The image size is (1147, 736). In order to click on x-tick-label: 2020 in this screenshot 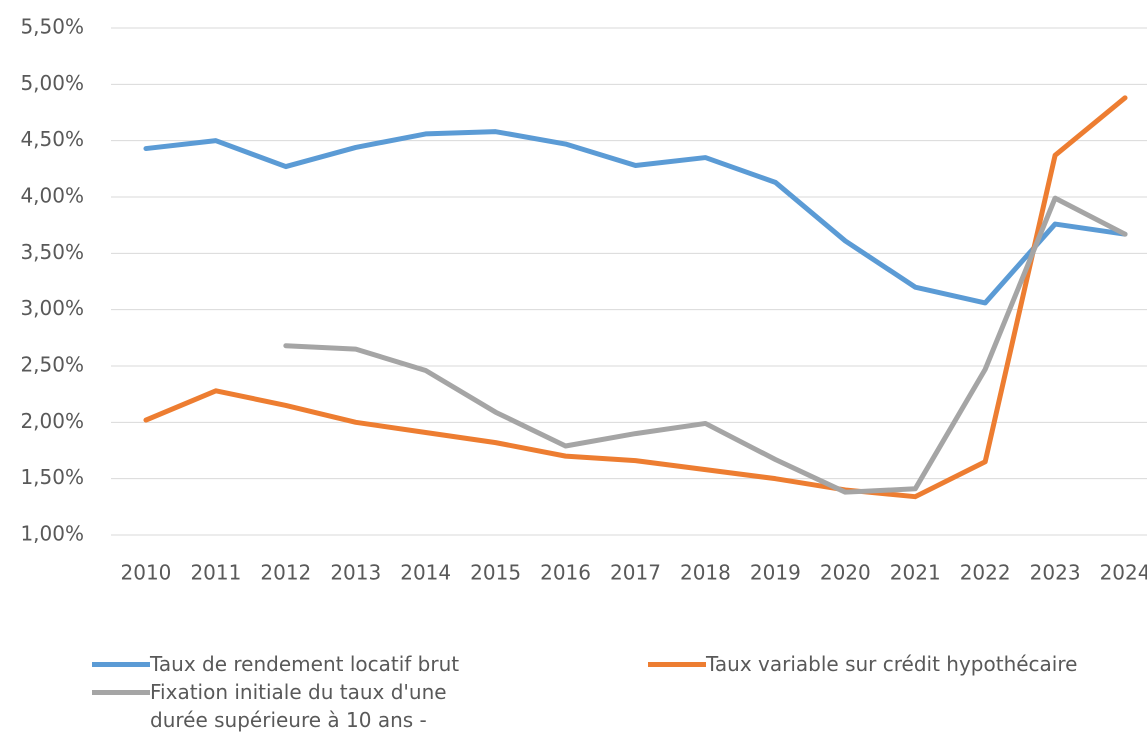, I will do `click(845, 573)`.